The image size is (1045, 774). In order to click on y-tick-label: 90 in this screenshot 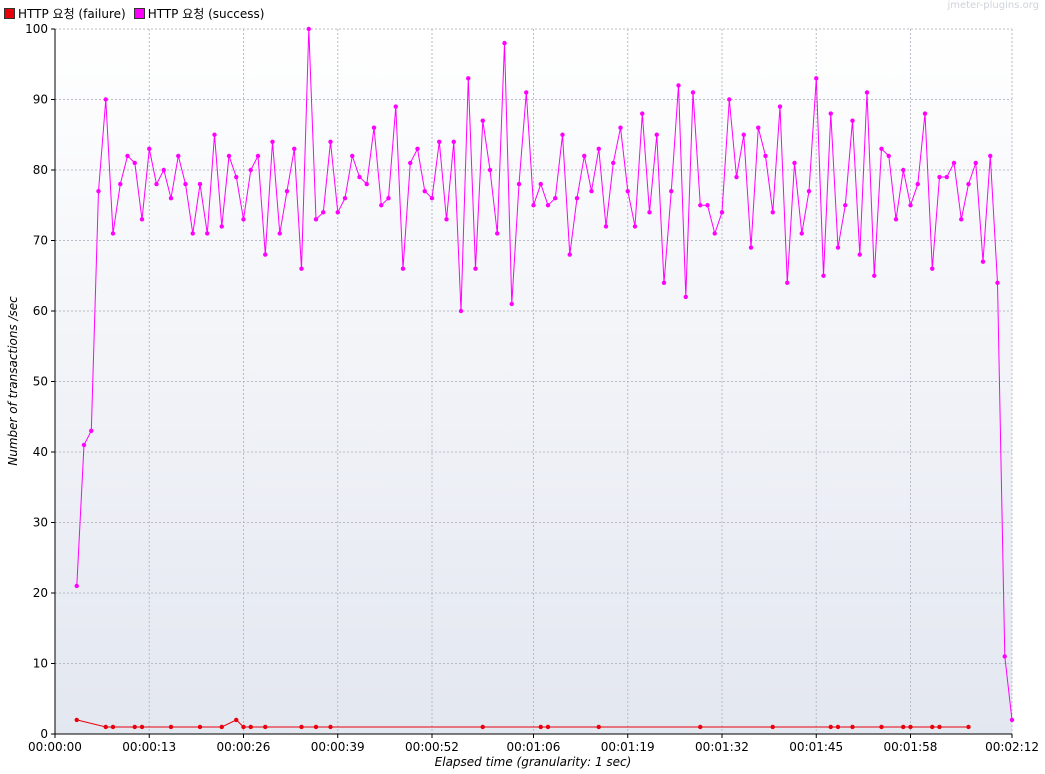, I will do `click(40, 100)`.